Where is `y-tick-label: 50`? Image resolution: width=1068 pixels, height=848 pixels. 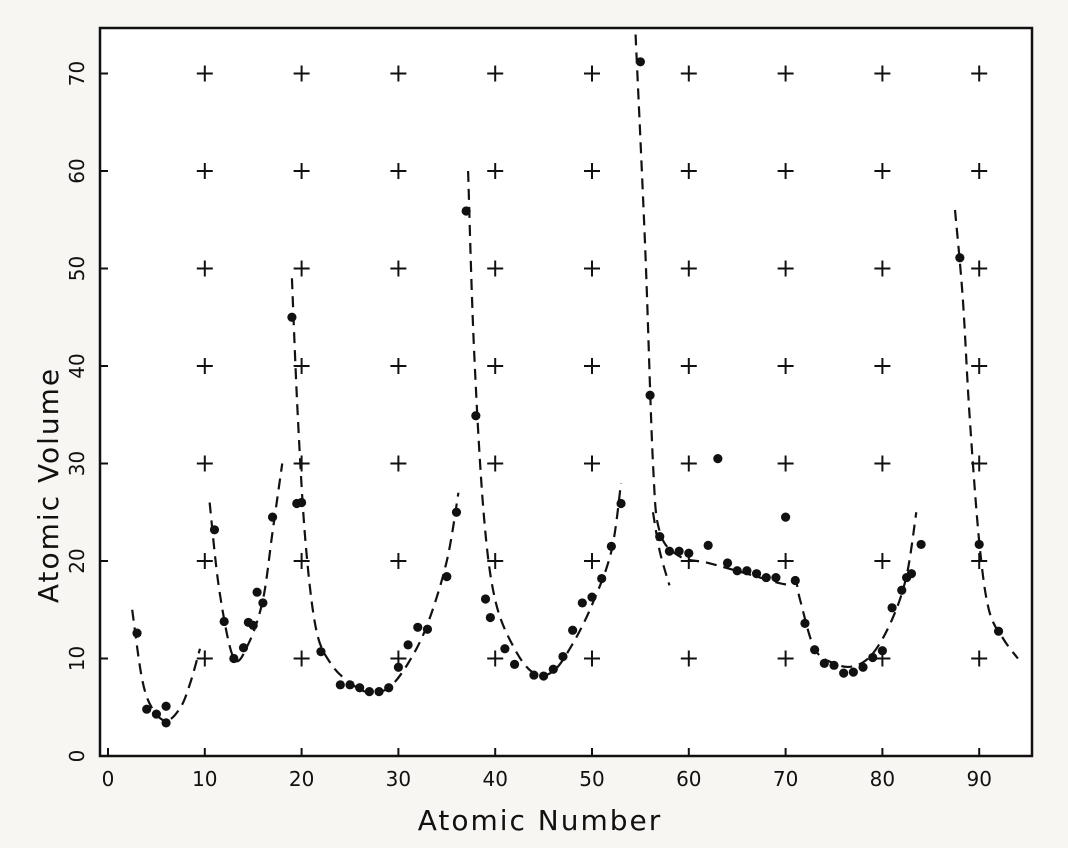 y-tick-label: 50 is located at coordinates (77, 268).